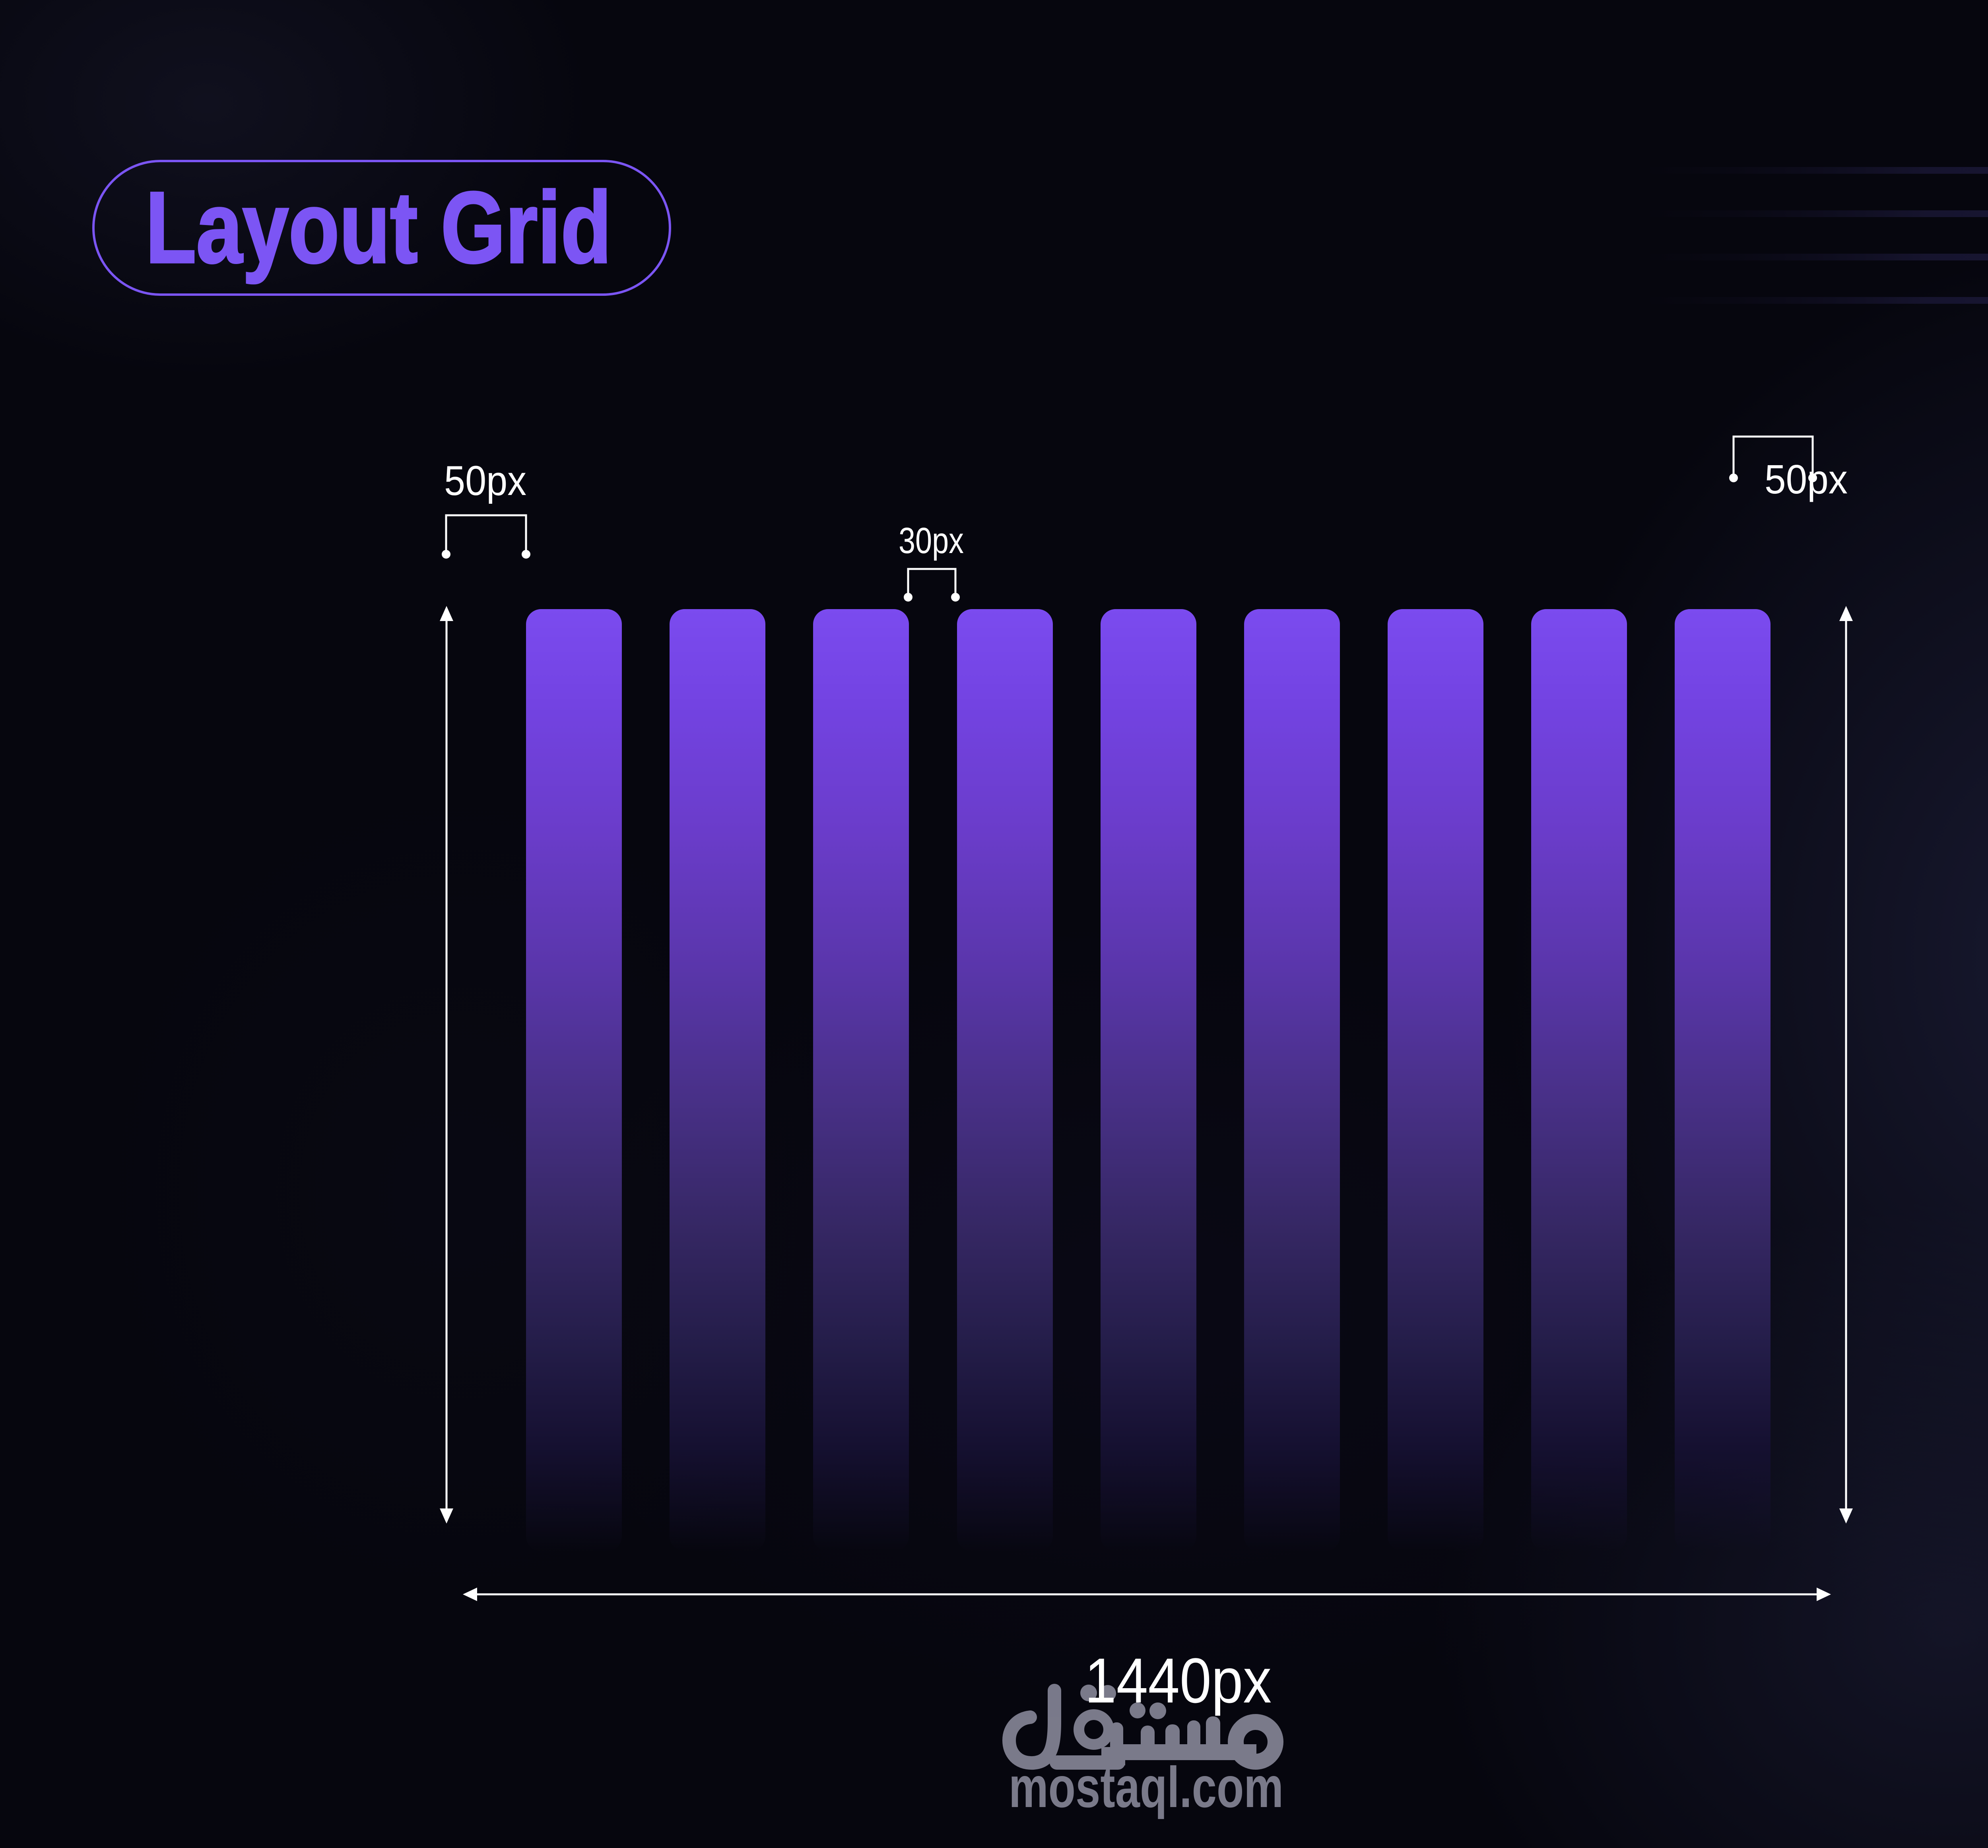  What do you see at coordinates (931, 540) in the screenshot?
I see `svg-text: 30px` at bounding box center [931, 540].